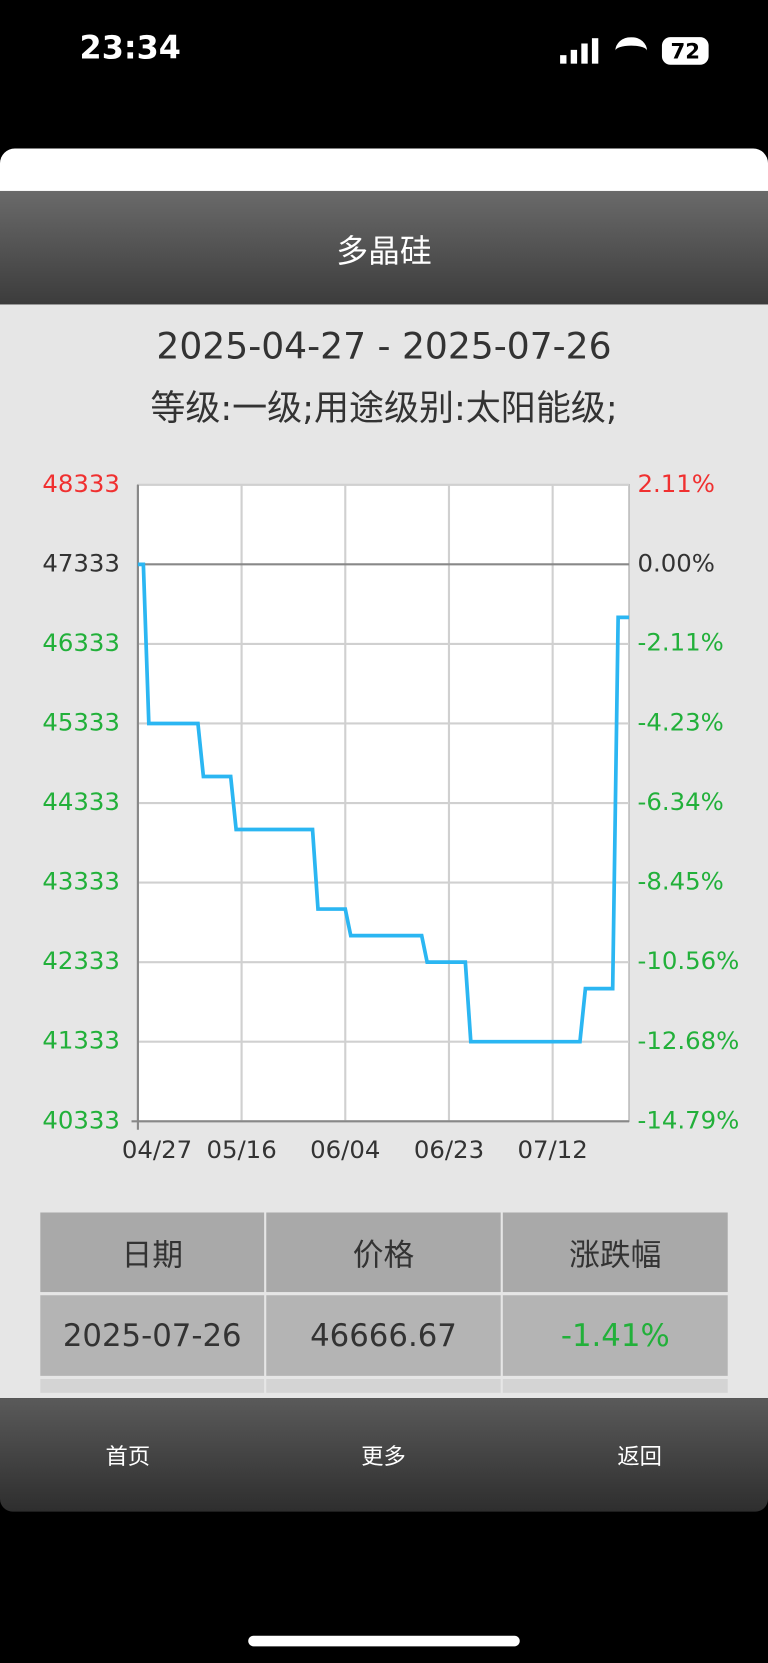  I want to click on y2-tick-label: -12.68%, so click(689, 1040).